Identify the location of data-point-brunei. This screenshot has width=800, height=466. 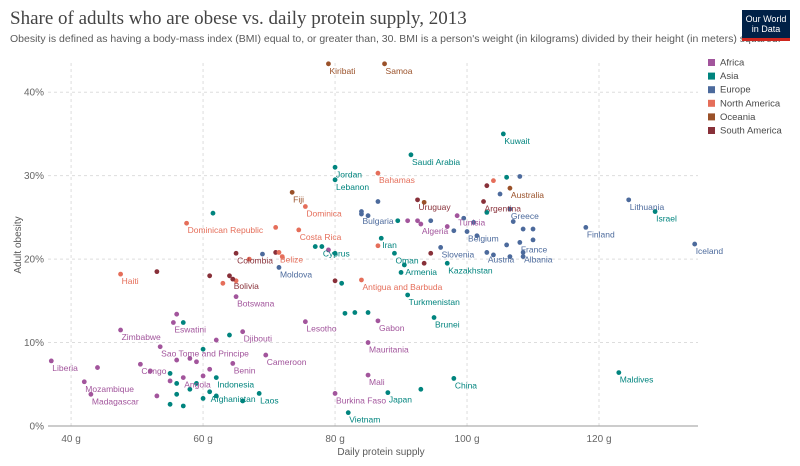
(434, 317).